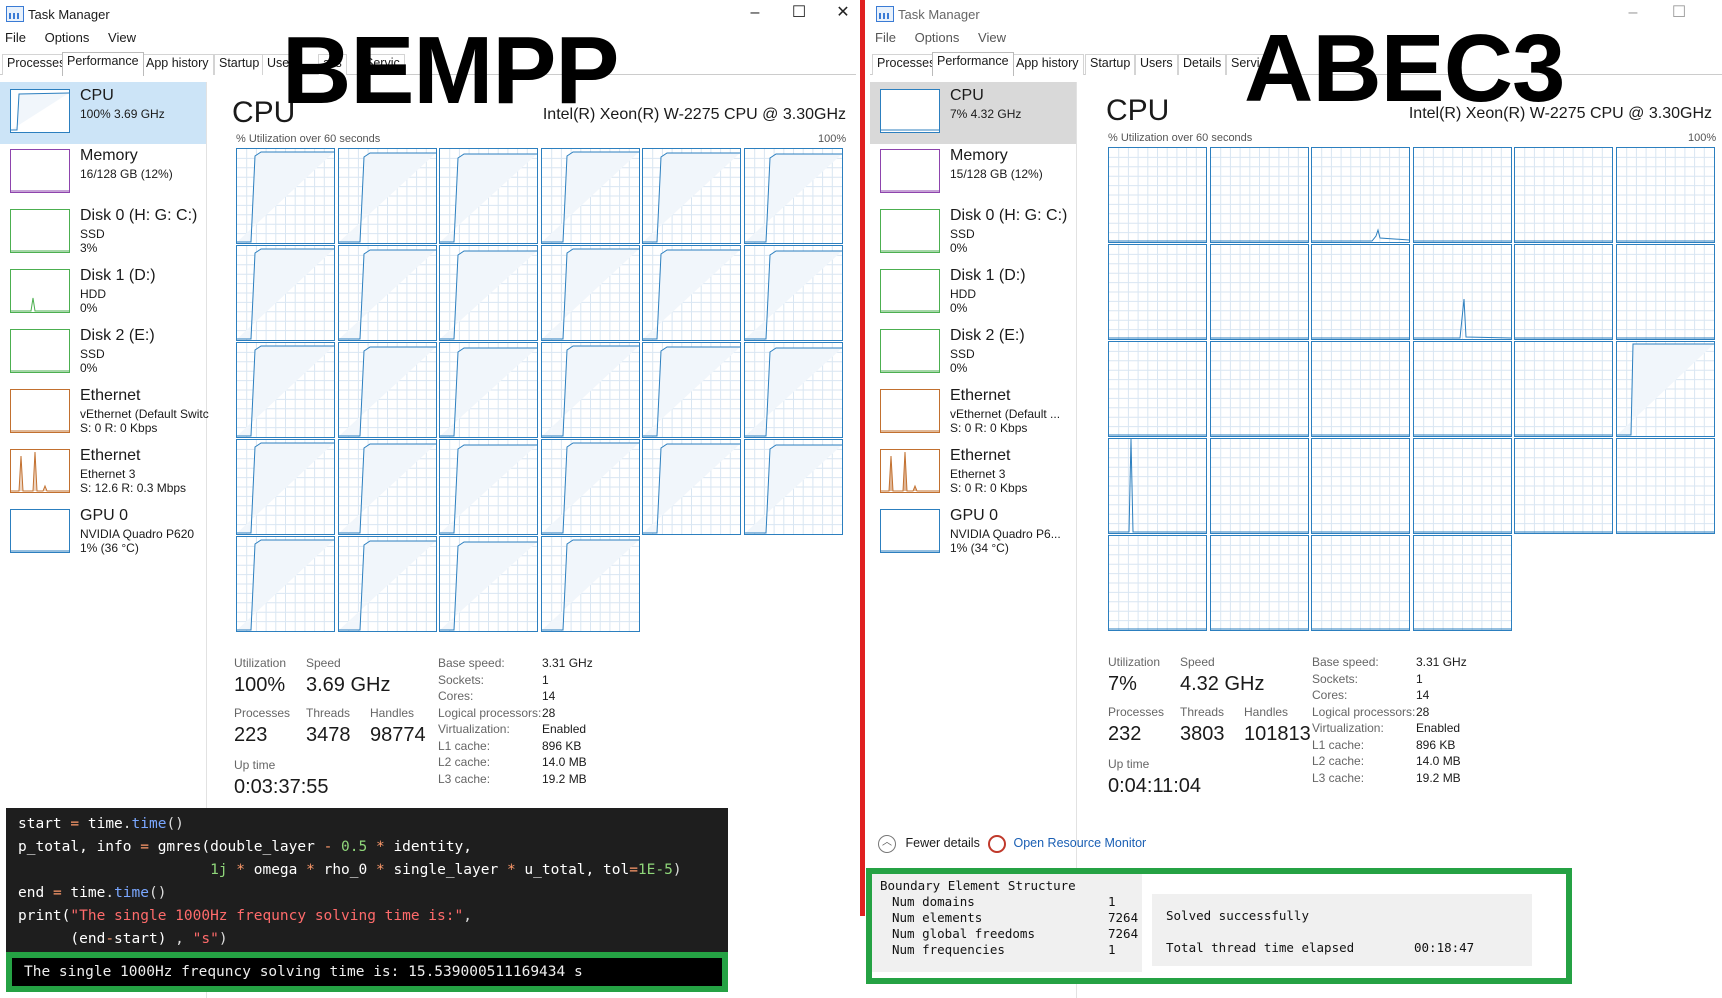 The height and width of the screenshot is (998, 1722). What do you see at coordinates (103, 533) in the screenshot?
I see `sidebar-item-gpu-0: GPU 0 NVIDIA Quadro P620 1% (36 °C)` at bounding box center [103, 533].